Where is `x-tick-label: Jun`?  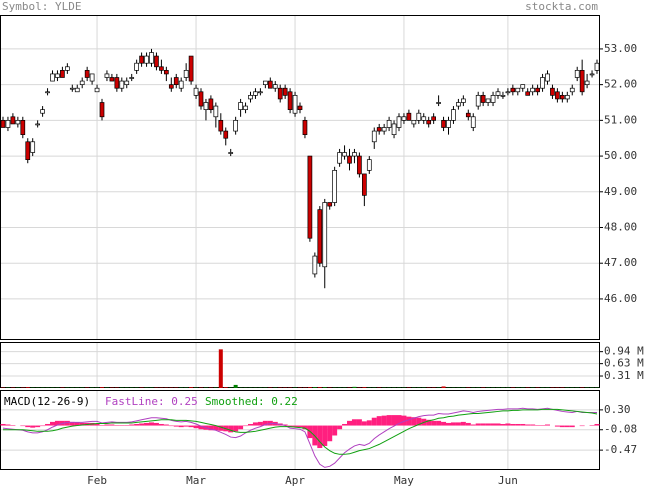 x-tick-label: Jun is located at coordinates (508, 480).